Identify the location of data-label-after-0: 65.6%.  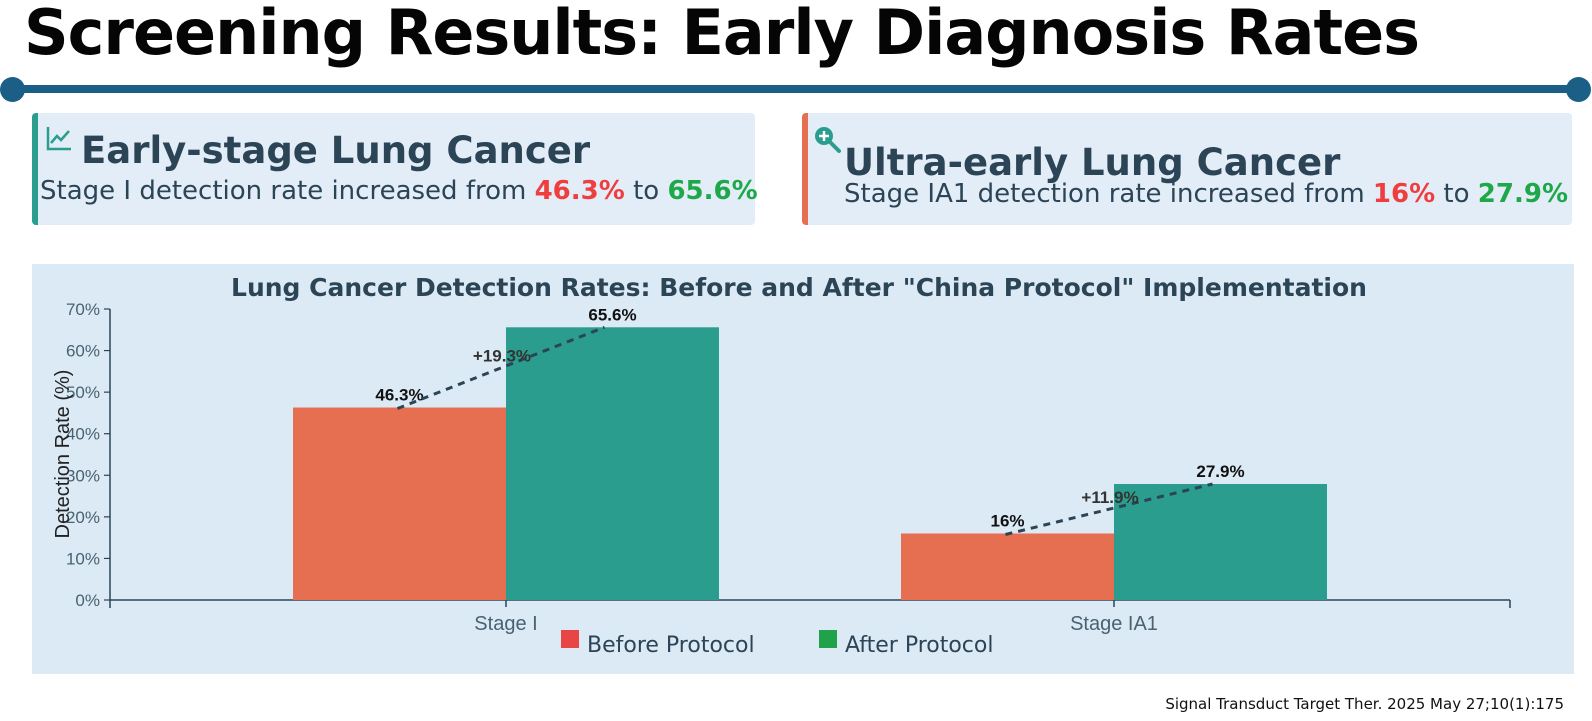
(612, 314).